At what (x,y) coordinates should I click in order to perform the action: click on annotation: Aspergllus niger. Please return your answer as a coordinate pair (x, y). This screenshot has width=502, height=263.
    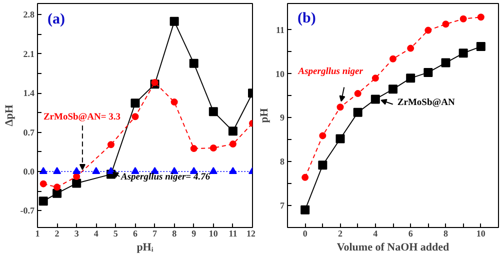
    Looking at the image, I should click on (330, 72).